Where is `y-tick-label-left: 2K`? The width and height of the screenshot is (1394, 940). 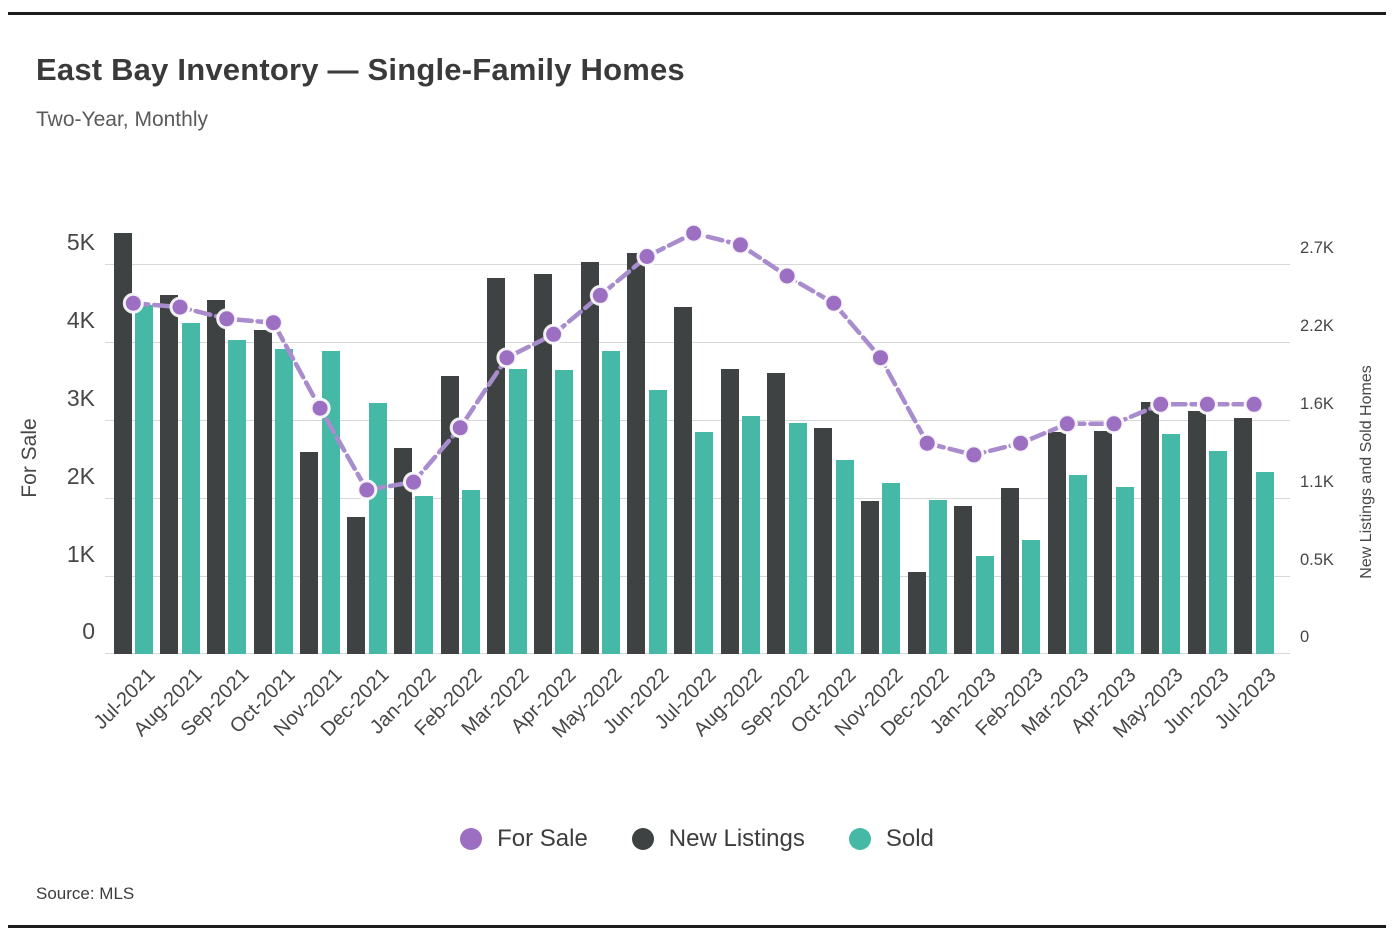 y-tick-label-left: 2K is located at coordinates (80, 475).